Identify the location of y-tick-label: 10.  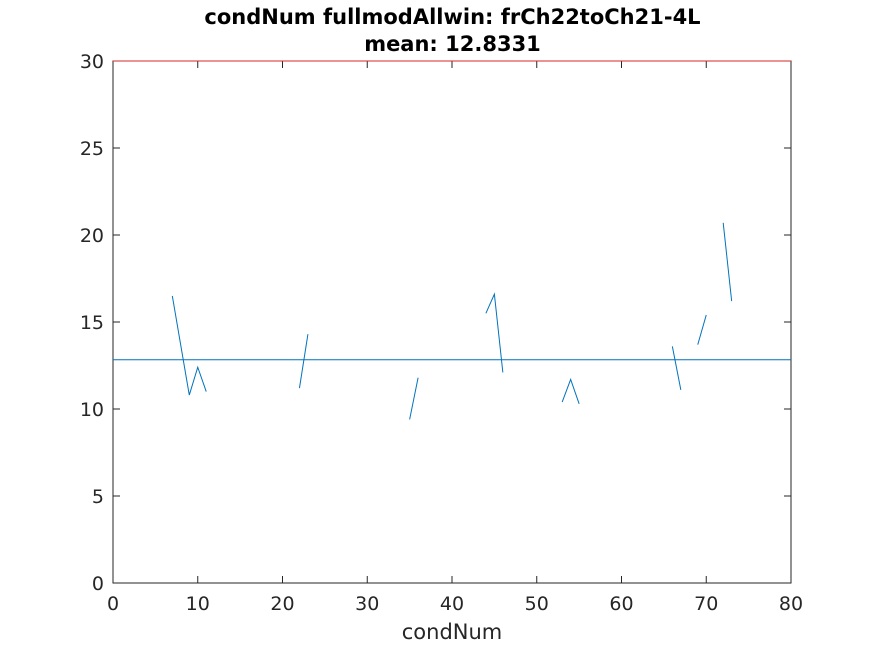
(92, 410).